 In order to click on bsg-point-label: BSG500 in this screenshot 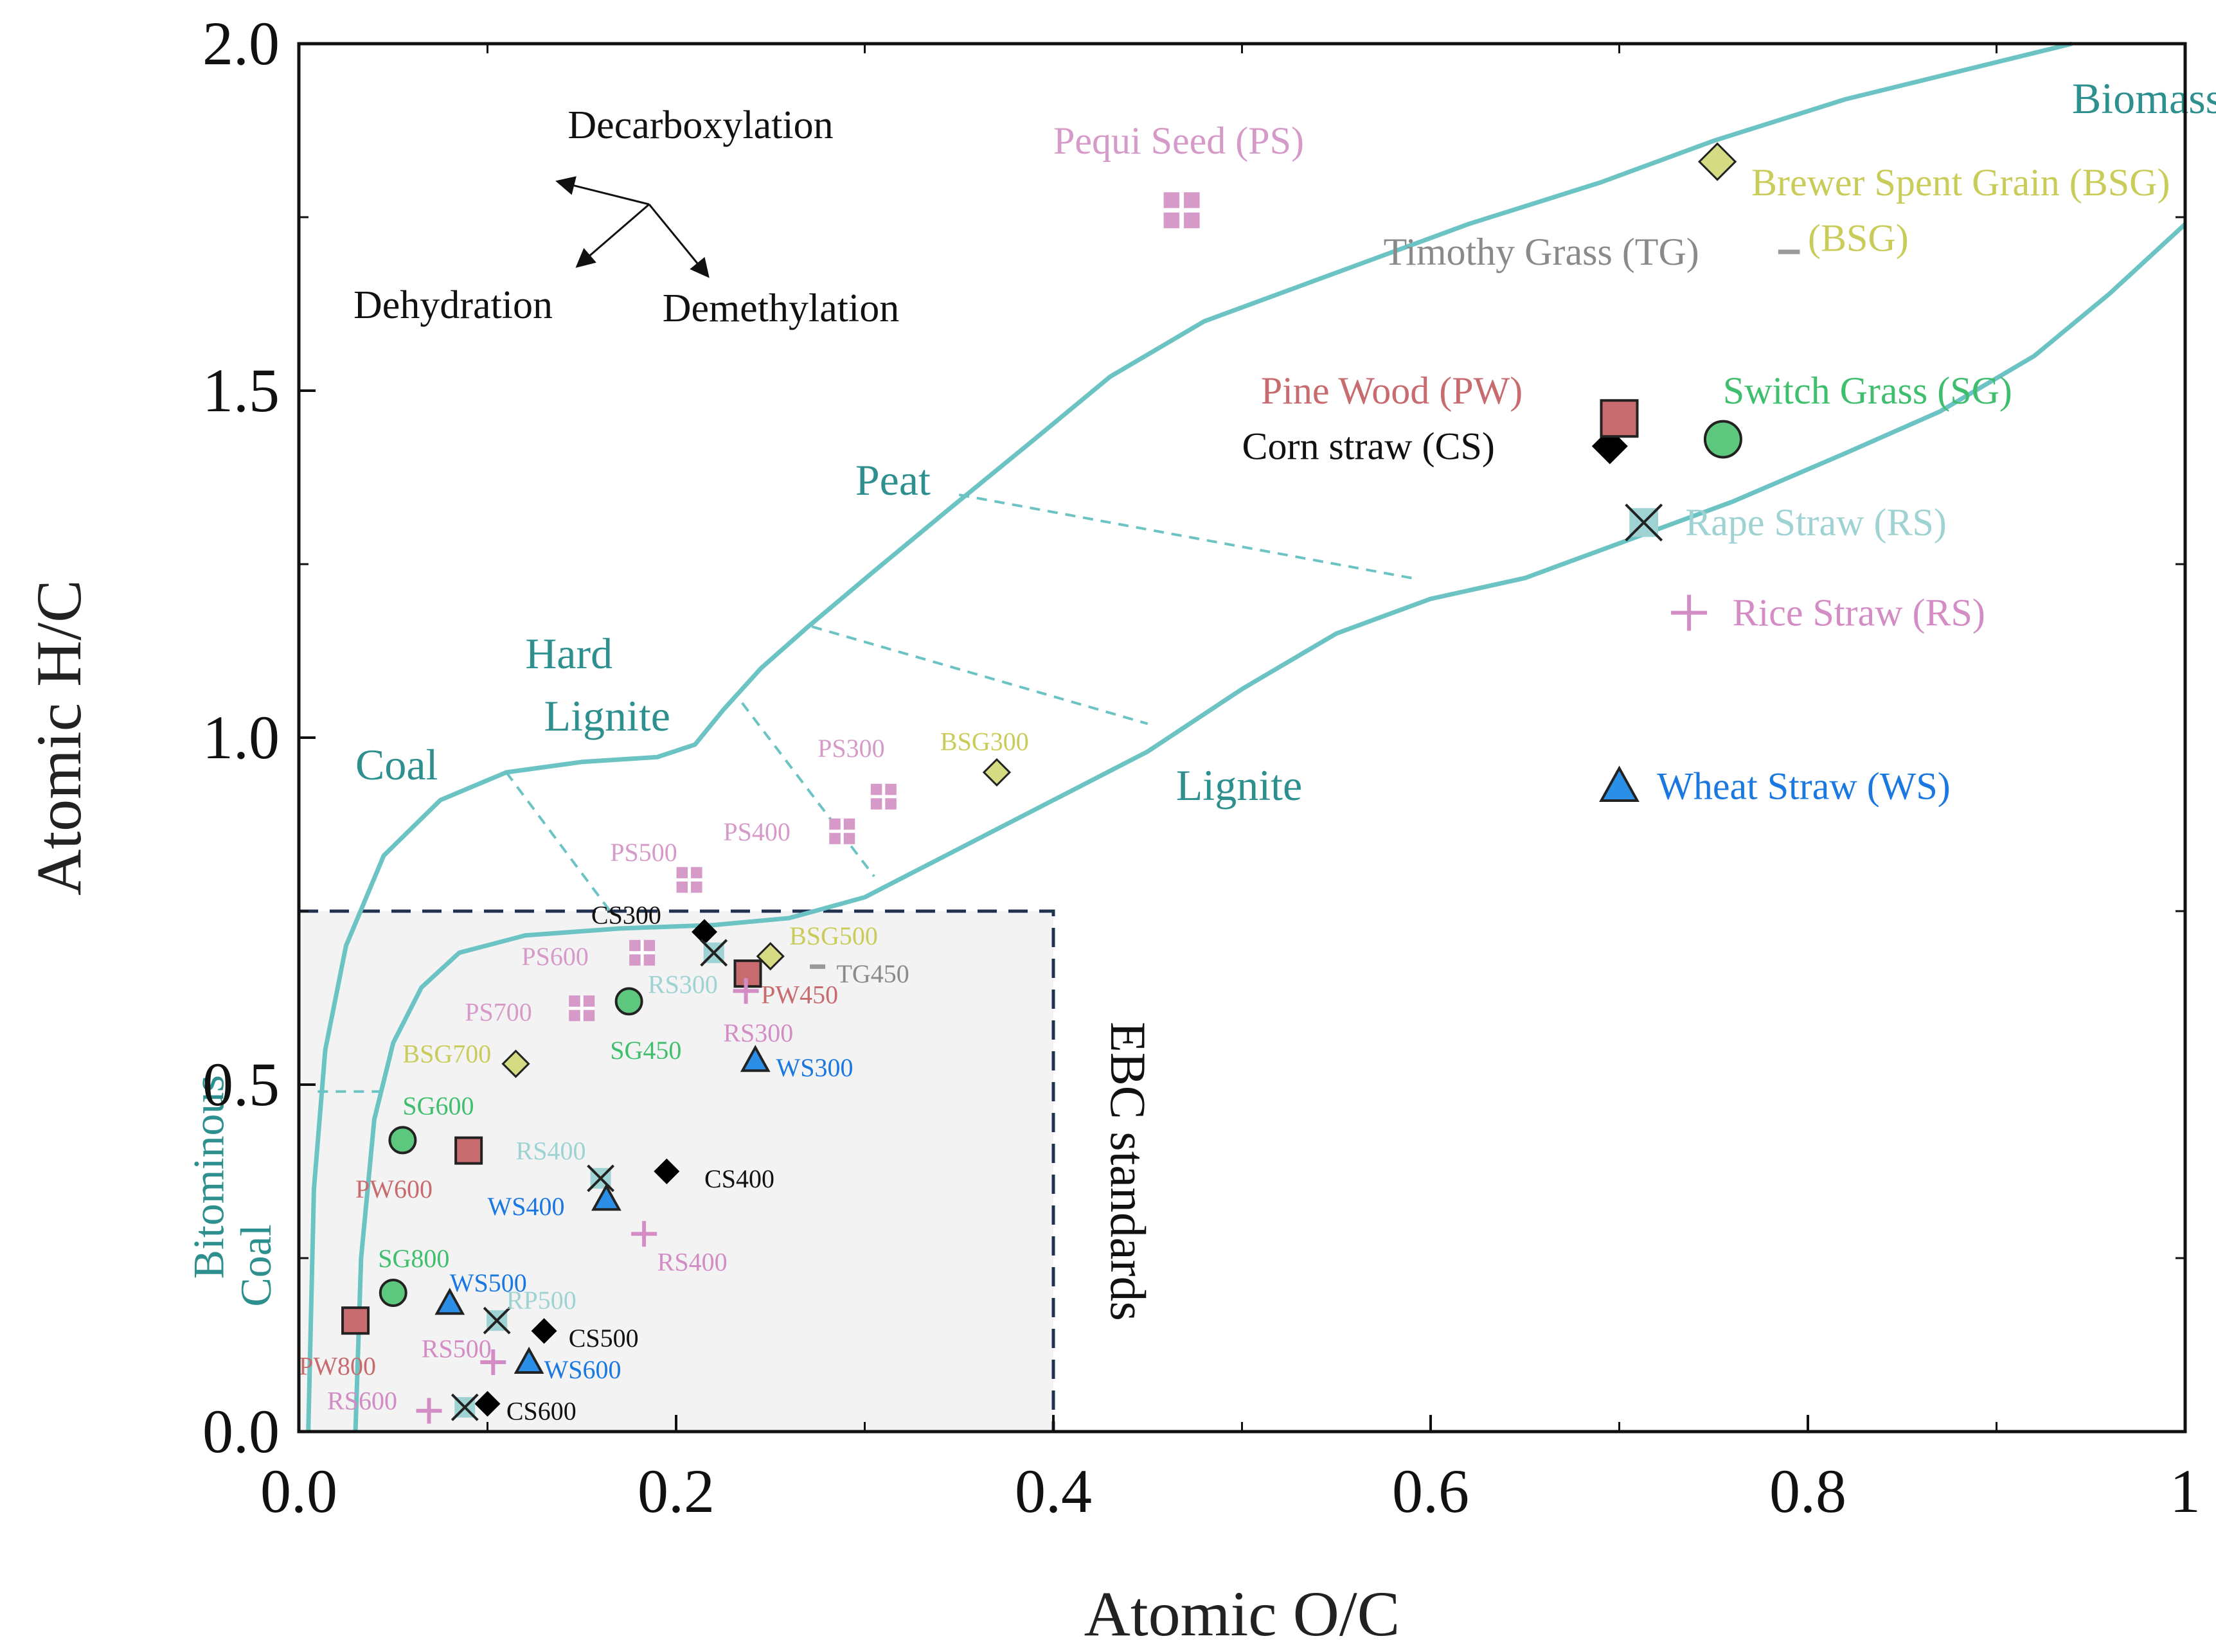, I will do `click(833, 935)`.